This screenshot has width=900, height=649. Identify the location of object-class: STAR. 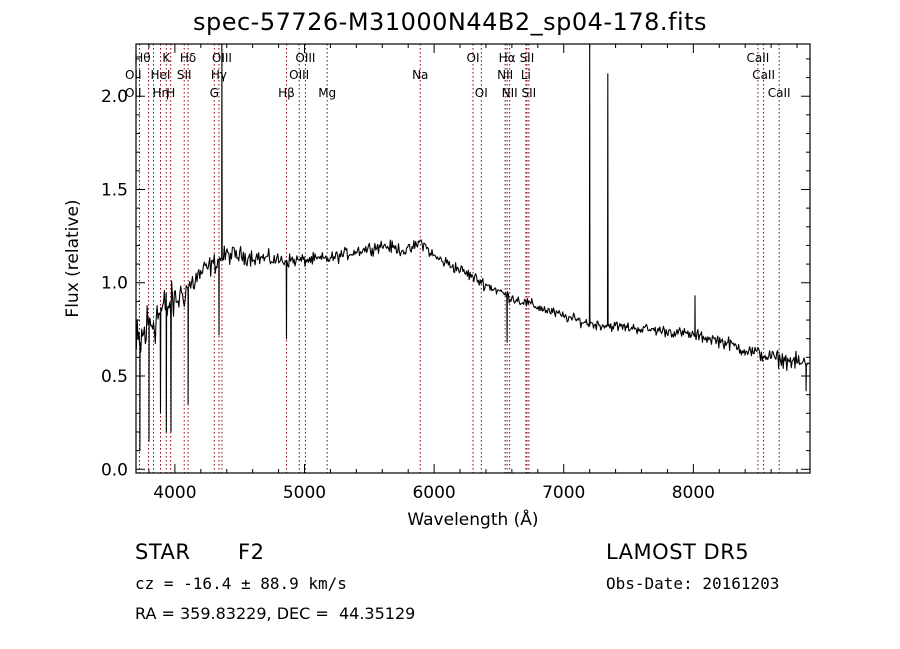
(163, 552).